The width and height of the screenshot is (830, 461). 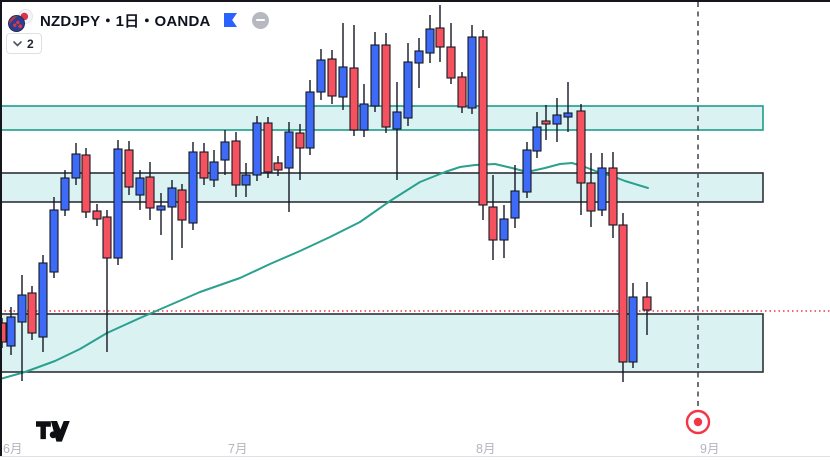 I want to click on hide-button, so click(x=260, y=20).